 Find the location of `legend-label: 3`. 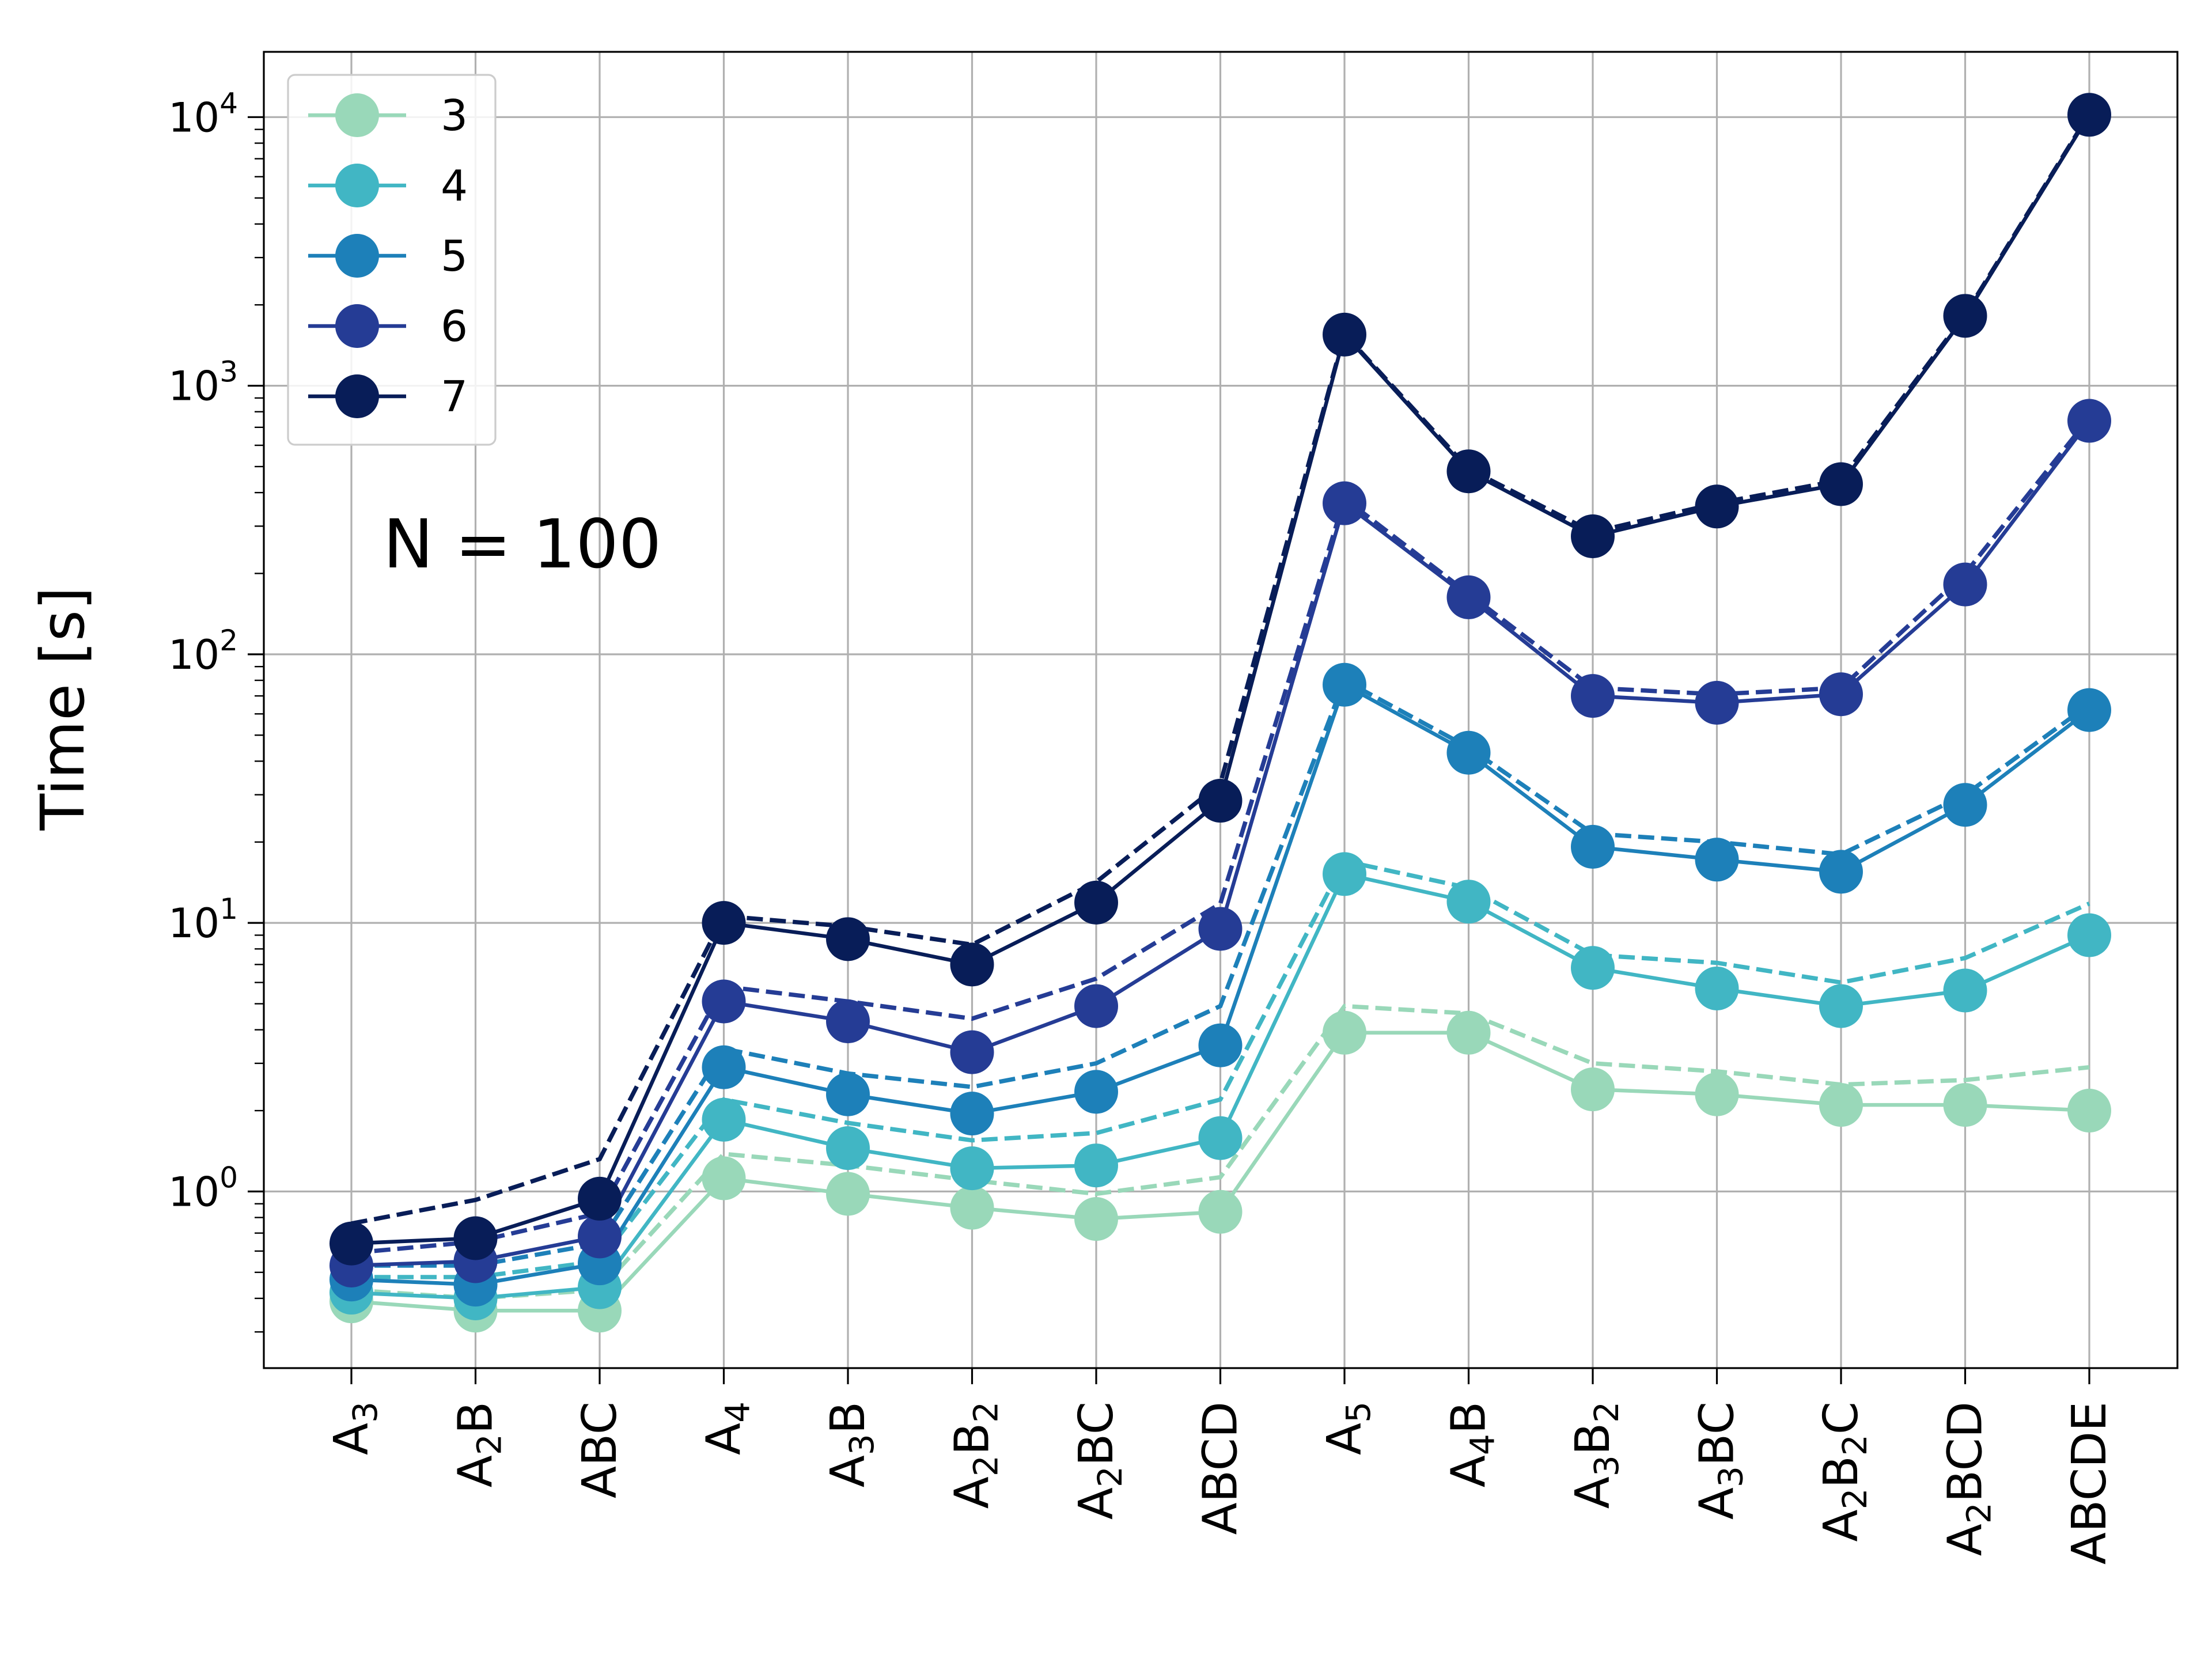

legend-label: 3 is located at coordinates (454, 116).